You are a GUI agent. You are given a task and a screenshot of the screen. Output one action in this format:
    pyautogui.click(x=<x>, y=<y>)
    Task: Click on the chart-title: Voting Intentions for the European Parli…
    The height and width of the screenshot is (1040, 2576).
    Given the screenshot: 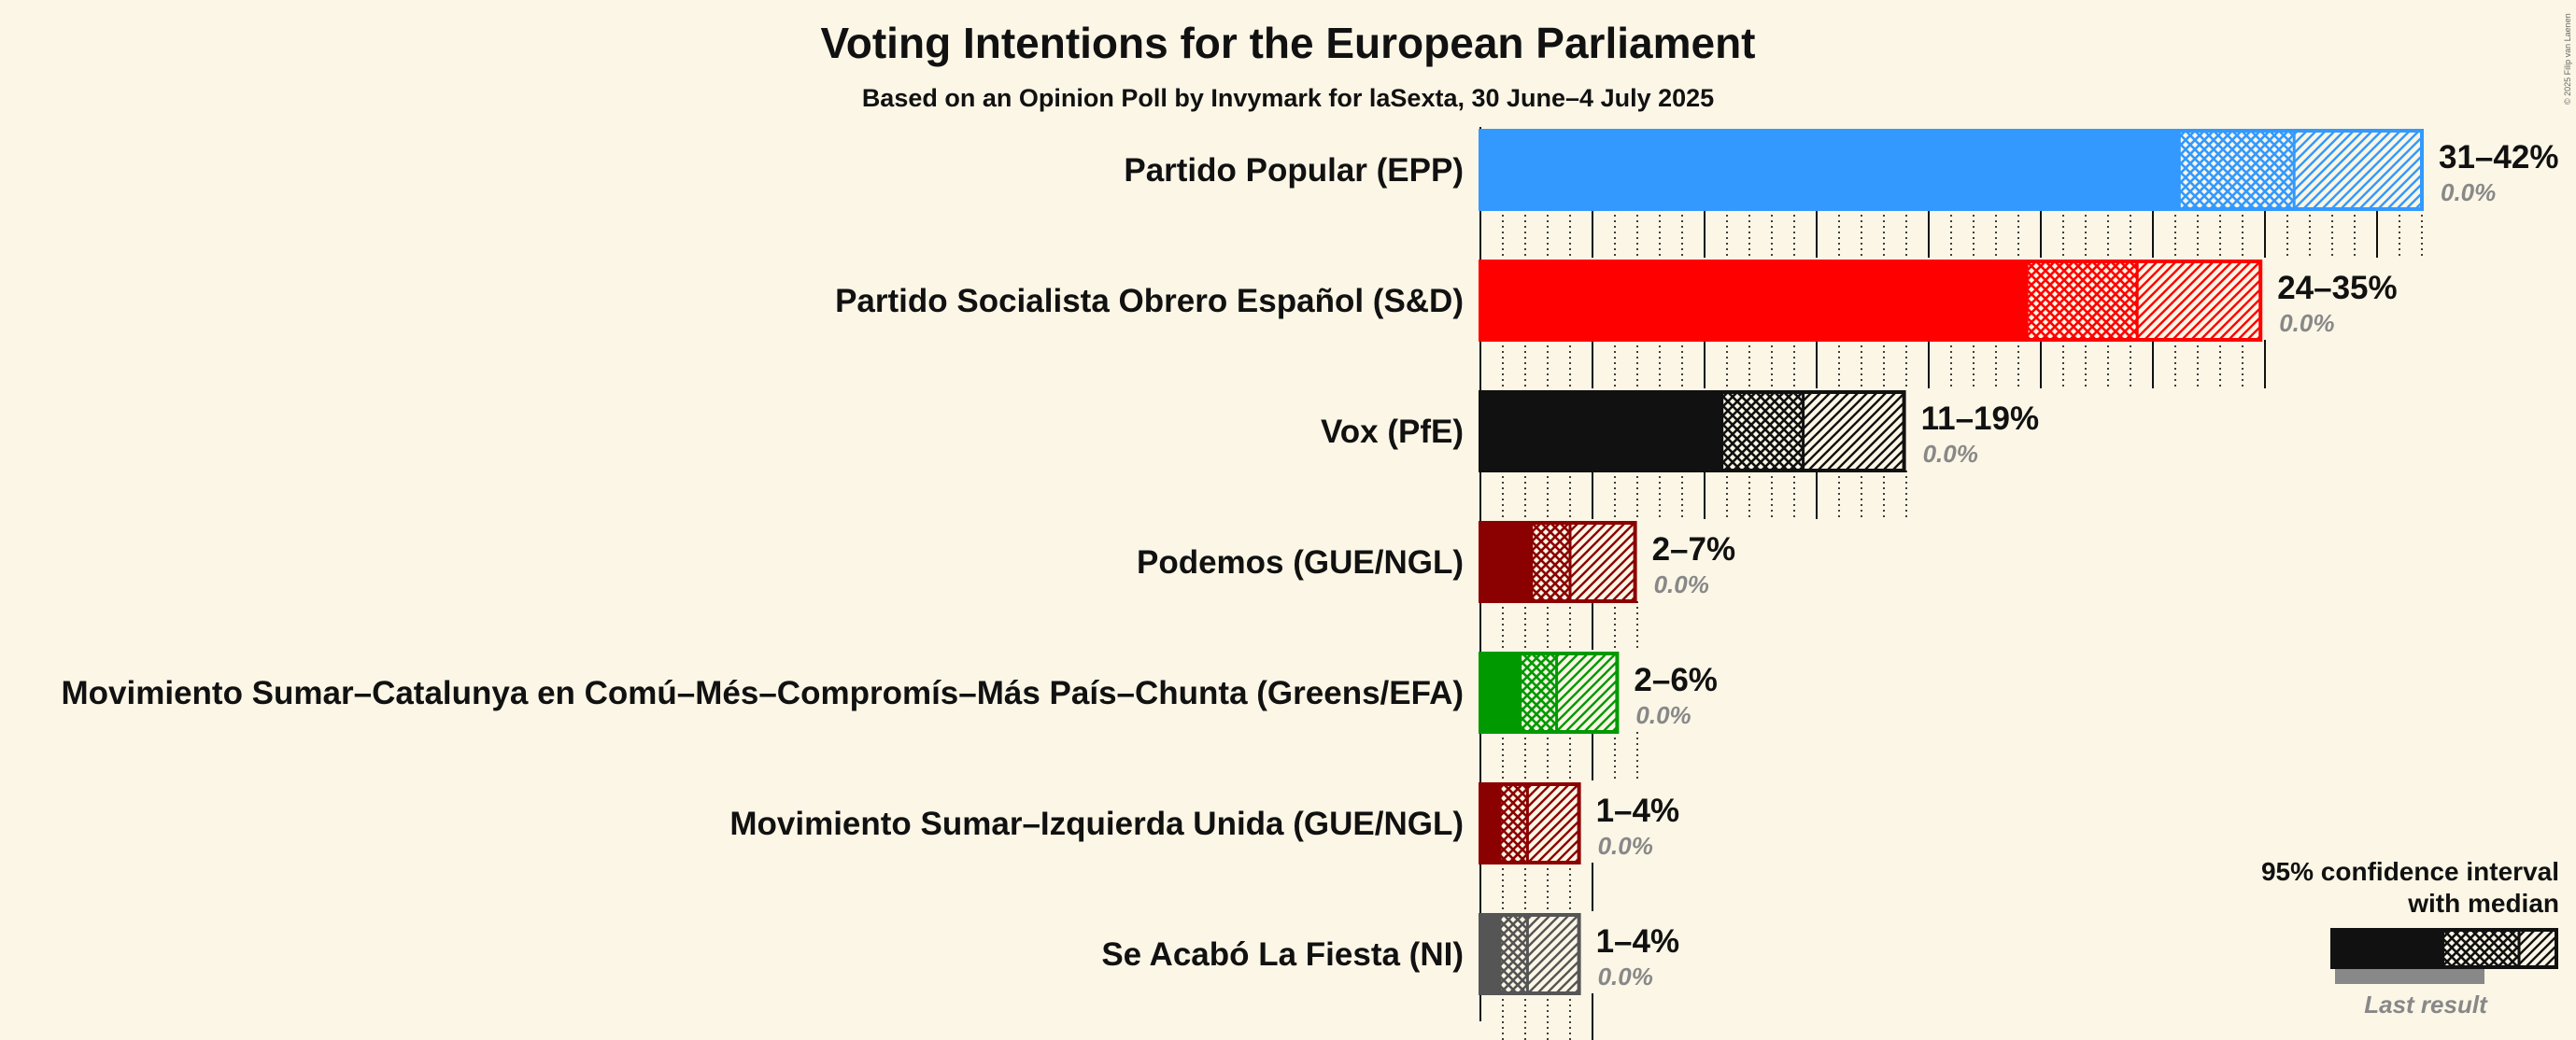 What is the action you would take?
    pyautogui.click(x=1288, y=43)
    